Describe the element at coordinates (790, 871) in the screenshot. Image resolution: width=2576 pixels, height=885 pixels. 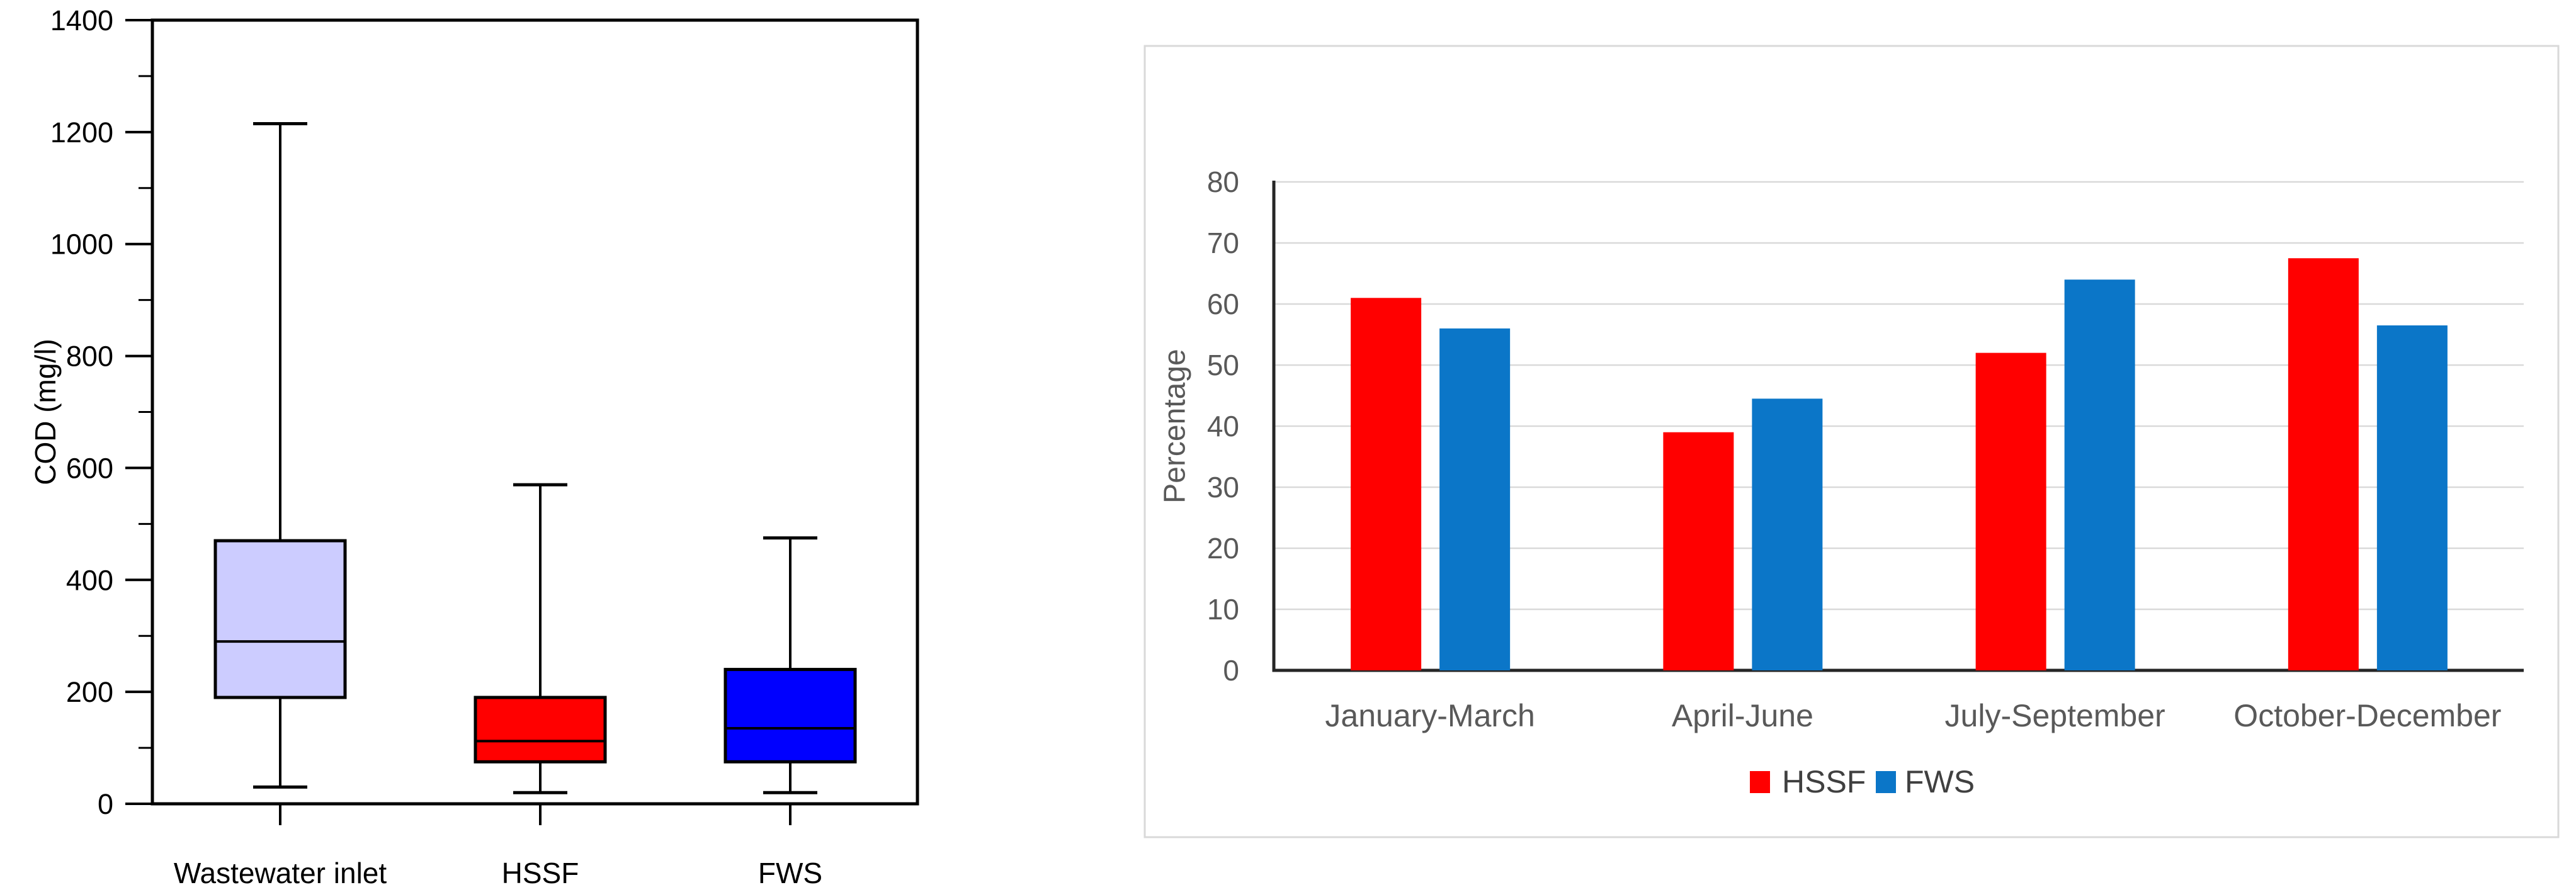
I see `category-label-fws: FWS` at that location.